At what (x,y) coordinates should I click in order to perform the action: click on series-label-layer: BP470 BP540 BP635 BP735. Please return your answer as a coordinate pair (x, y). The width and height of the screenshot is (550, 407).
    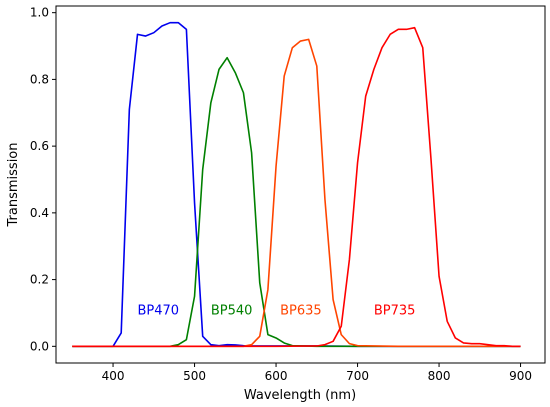
    Looking at the image, I should click on (277, 311).